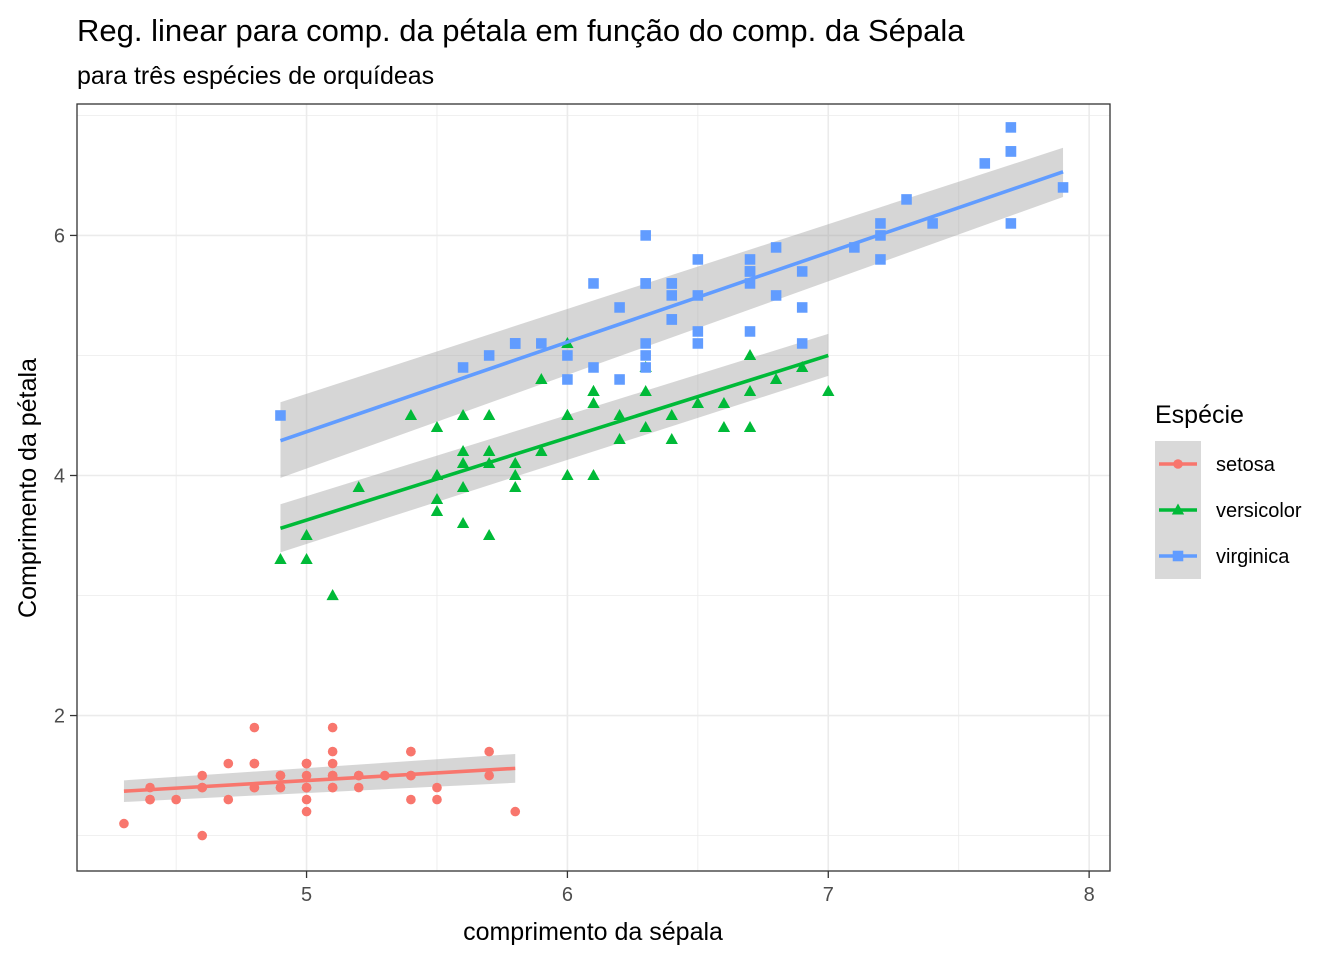  Describe the element at coordinates (1199, 415) in the screenshot. I see `legend-title: Espécie` at that location.